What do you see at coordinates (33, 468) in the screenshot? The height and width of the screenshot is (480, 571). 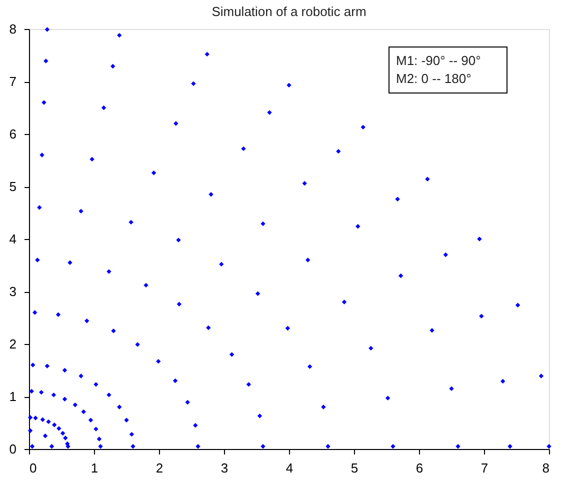 I see `x-tick-label: 0` at bounding box center [33, 468].